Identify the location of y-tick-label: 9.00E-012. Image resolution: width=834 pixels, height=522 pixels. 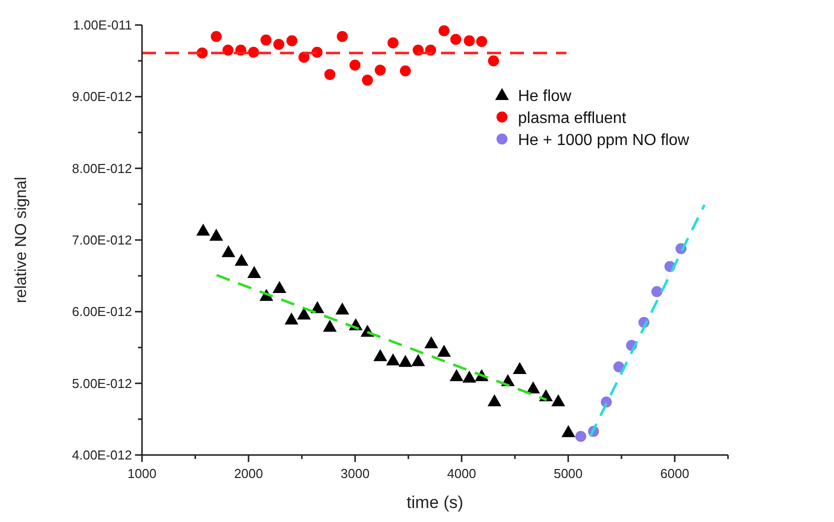
(102, 96).